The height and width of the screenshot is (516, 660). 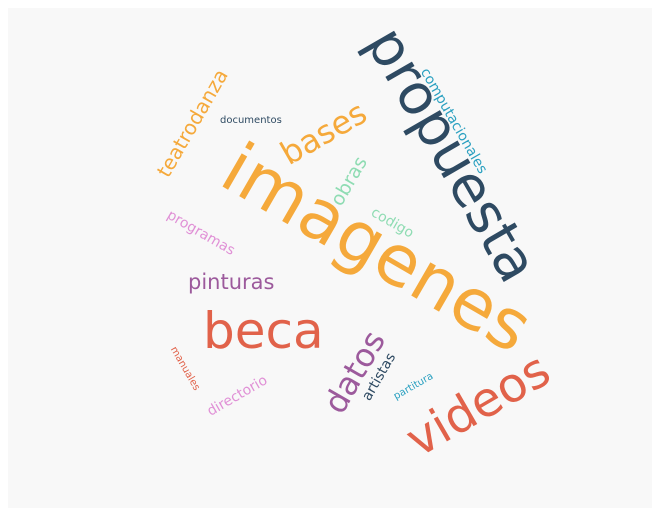 What do you see at coordinates (201, 233) in the screenshot?
I see `word-programas: programas` at bounding box center [201, 233].